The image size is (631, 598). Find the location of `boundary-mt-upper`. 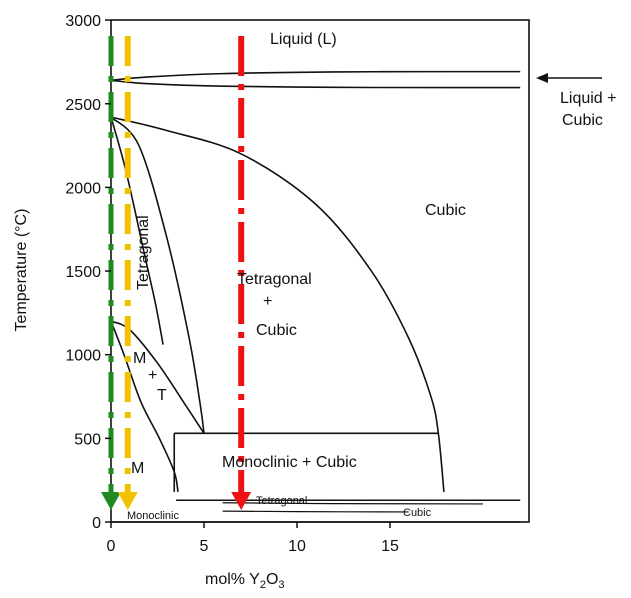

boundary-mt-upper is located at coordinates (157, 377).